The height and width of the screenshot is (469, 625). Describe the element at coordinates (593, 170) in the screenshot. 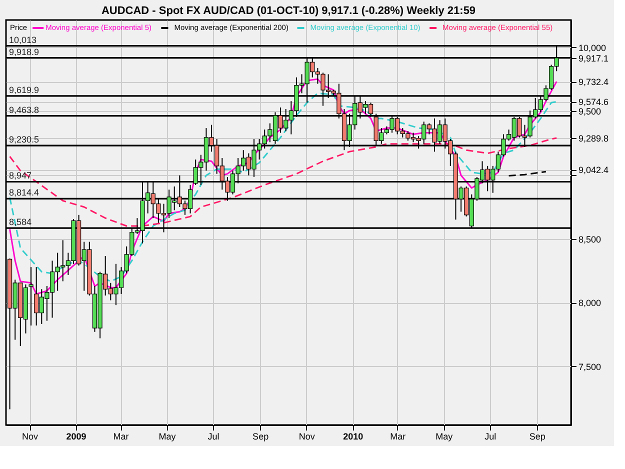

I see `y-tick-label: 9,042.4` at that location.